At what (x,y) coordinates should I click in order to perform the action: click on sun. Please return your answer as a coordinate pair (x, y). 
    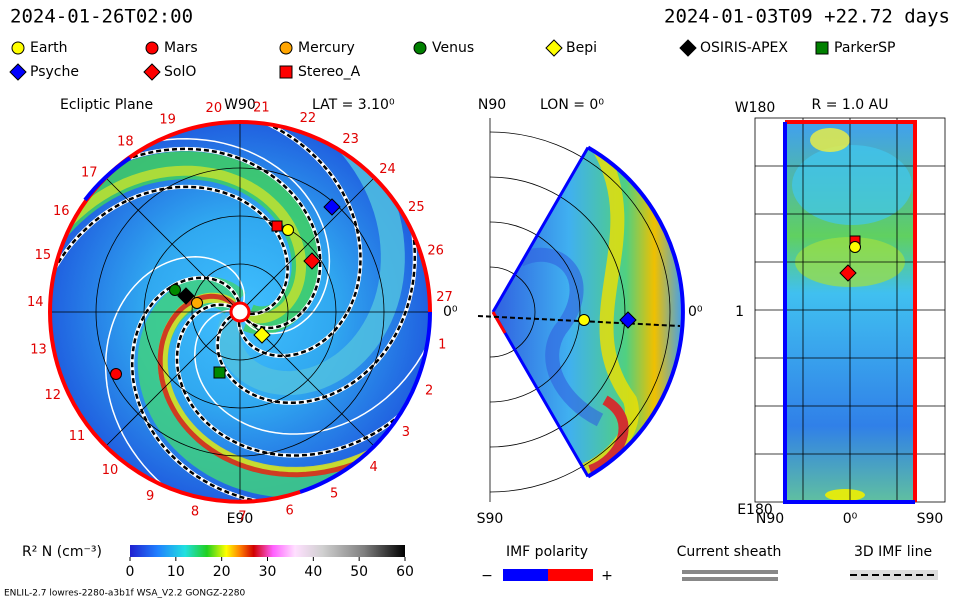
    Looking at the image, I should click on (240, 312).